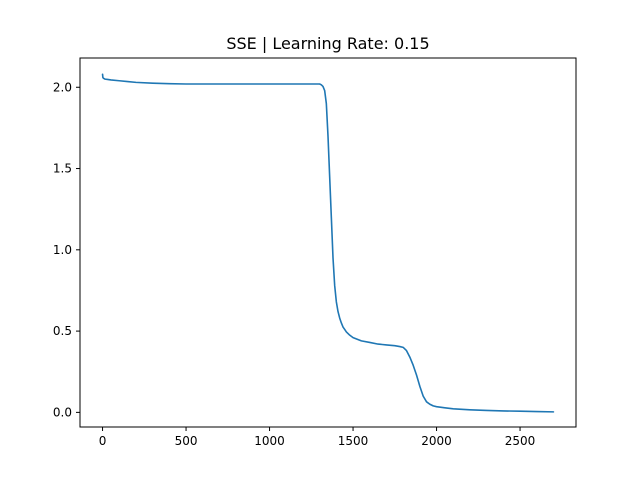 The height and width of the screenshot is (480, 640). I want to click on chart-title: SSE | Learning Rate: 0.15, so click(327, 43).